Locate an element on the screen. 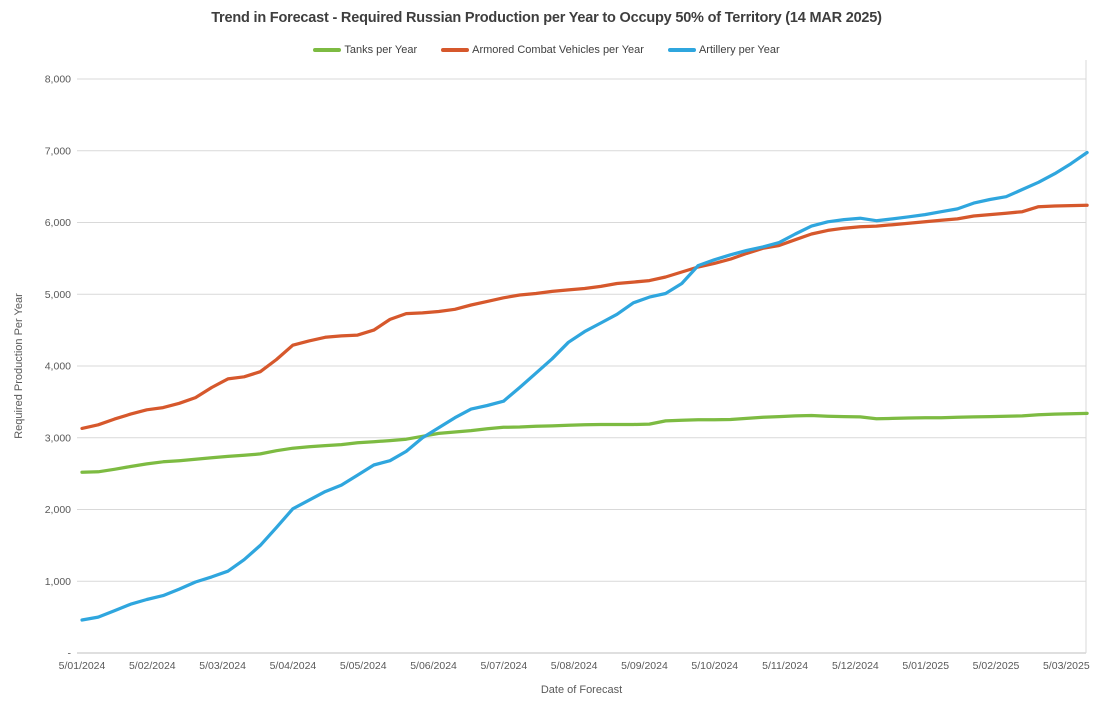  x-tick-label: 5/12/2024 is located at coordinates (855, 666).